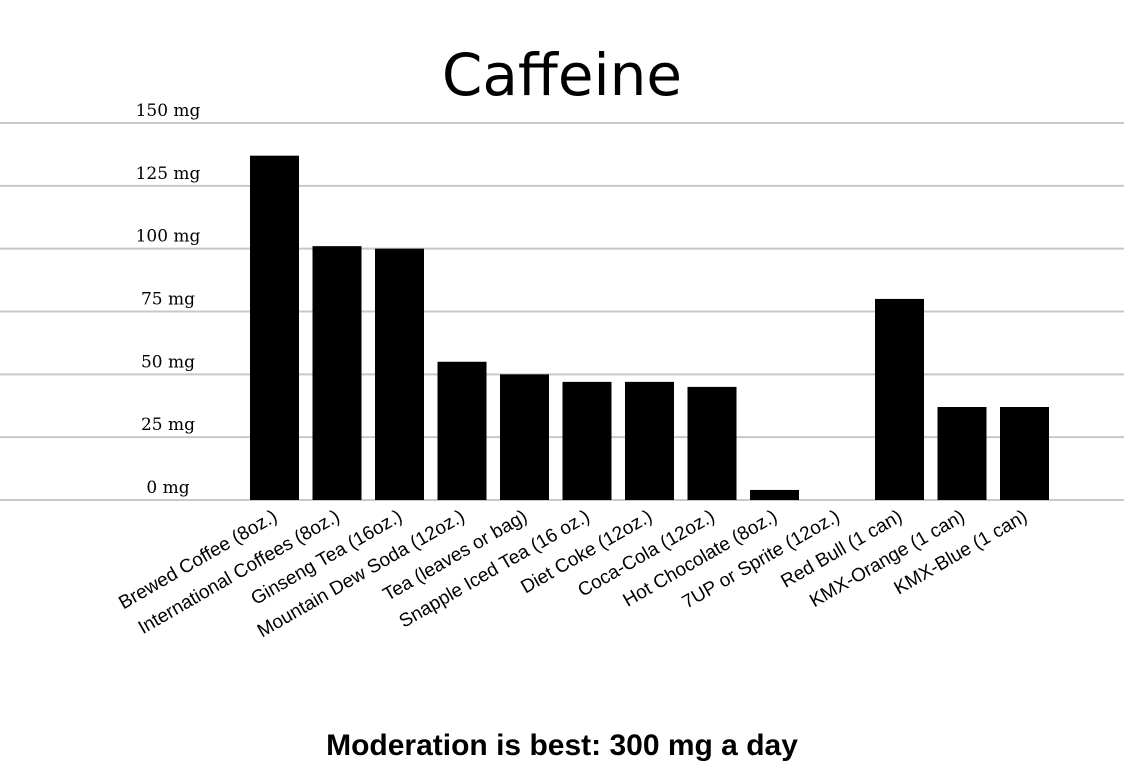 This screenshot has height=768, width=1124. Describe the element at coordinates (168, 425) in the screenshot. I see `y-tick-label-25: 25 mg` at that location.